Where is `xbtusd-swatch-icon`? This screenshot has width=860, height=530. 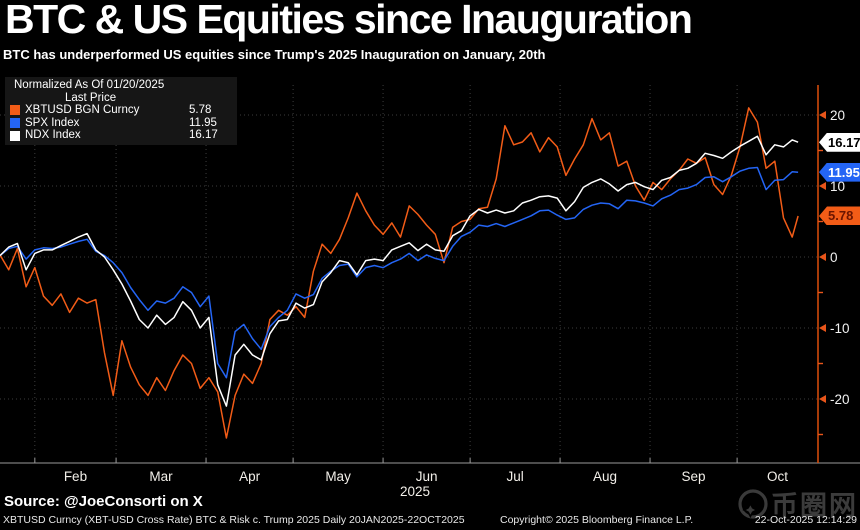 xbtusd-swatch-icon is located at coordinates (15, 110).